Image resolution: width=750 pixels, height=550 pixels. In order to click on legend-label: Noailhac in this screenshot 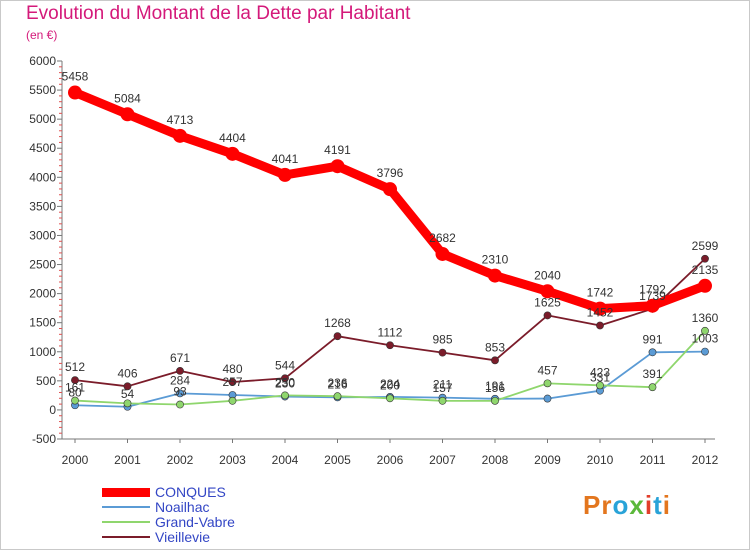, I will do `click(182, 507)`.